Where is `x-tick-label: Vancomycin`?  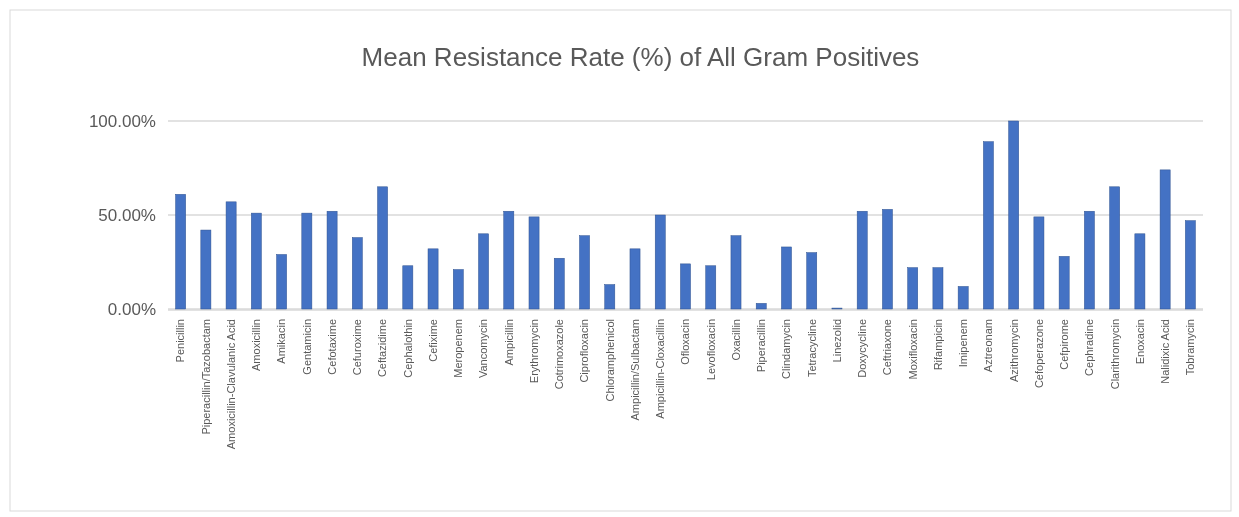 x-tick-label: Vancomycin is located at coordinates (483, 349).